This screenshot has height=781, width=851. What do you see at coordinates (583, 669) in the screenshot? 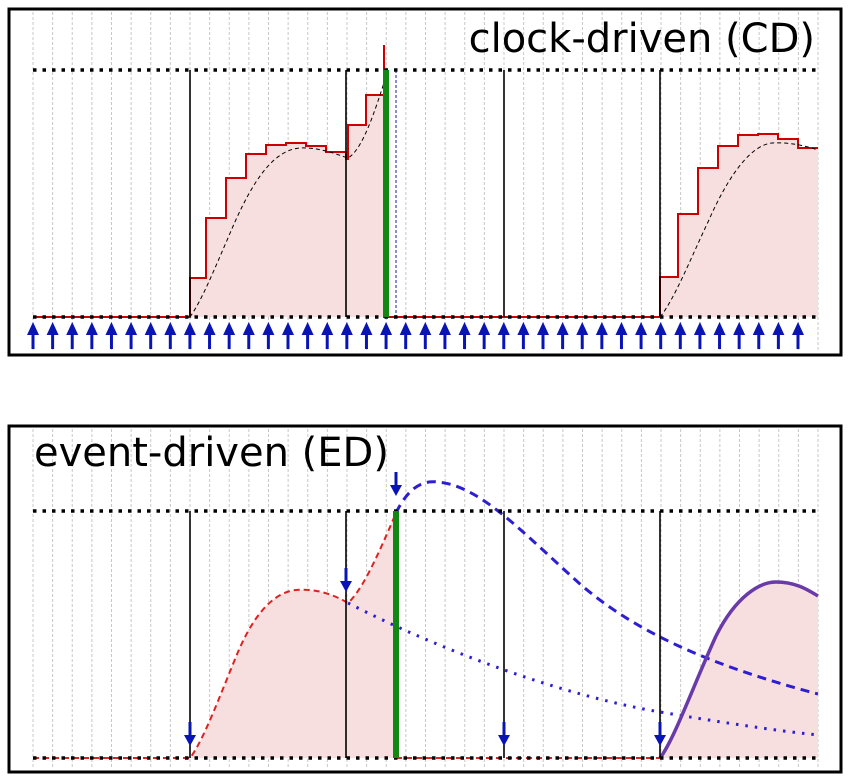
I see `event-driven-decay-trajectory` at bounding box center [583, 669].